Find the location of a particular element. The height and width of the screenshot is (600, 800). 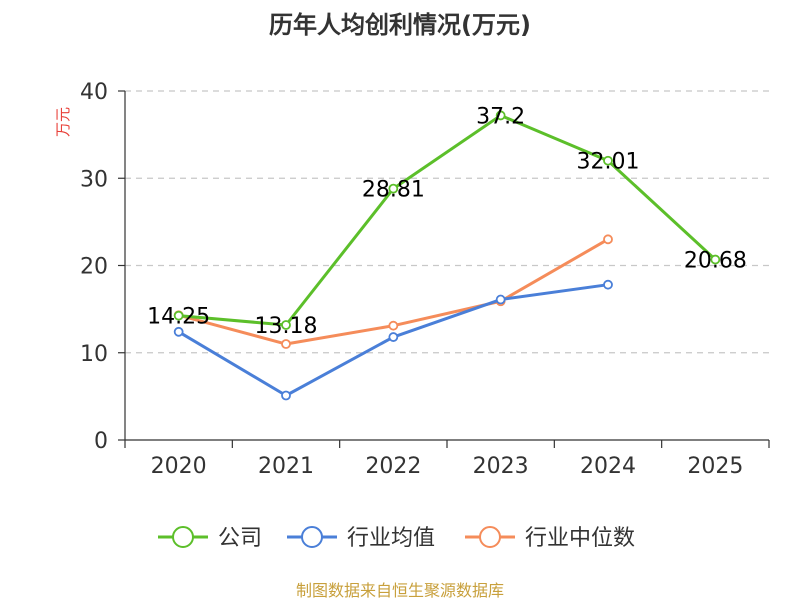

legend: 公司 行业均值 行业中位数 is located at coordinates (396, 538).